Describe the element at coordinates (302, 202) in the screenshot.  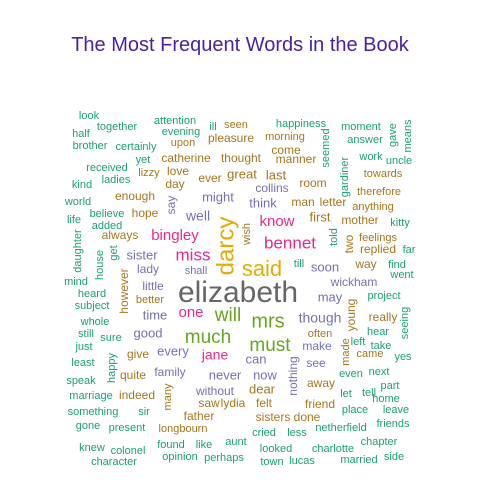
I see `word-man: man` at that location.